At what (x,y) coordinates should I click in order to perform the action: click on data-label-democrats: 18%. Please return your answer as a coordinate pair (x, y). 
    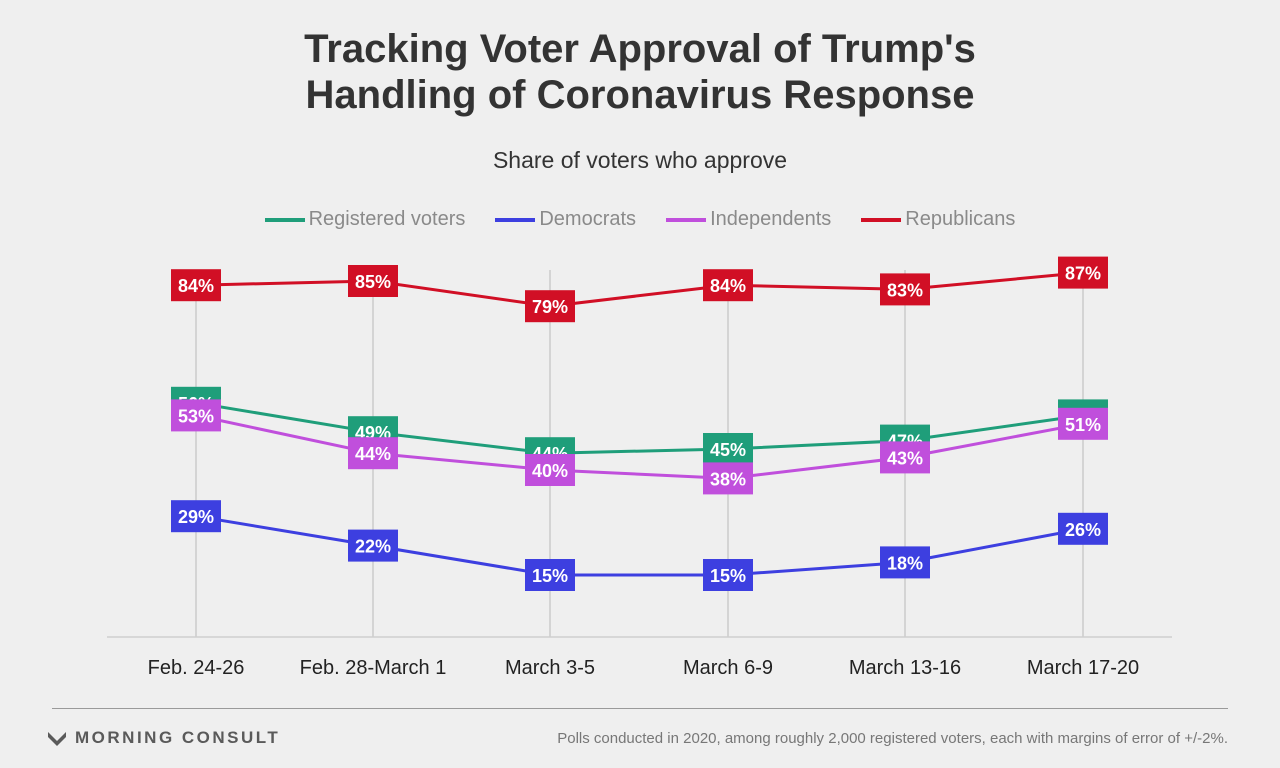
    Looking at the image, I should click on (905, 562).